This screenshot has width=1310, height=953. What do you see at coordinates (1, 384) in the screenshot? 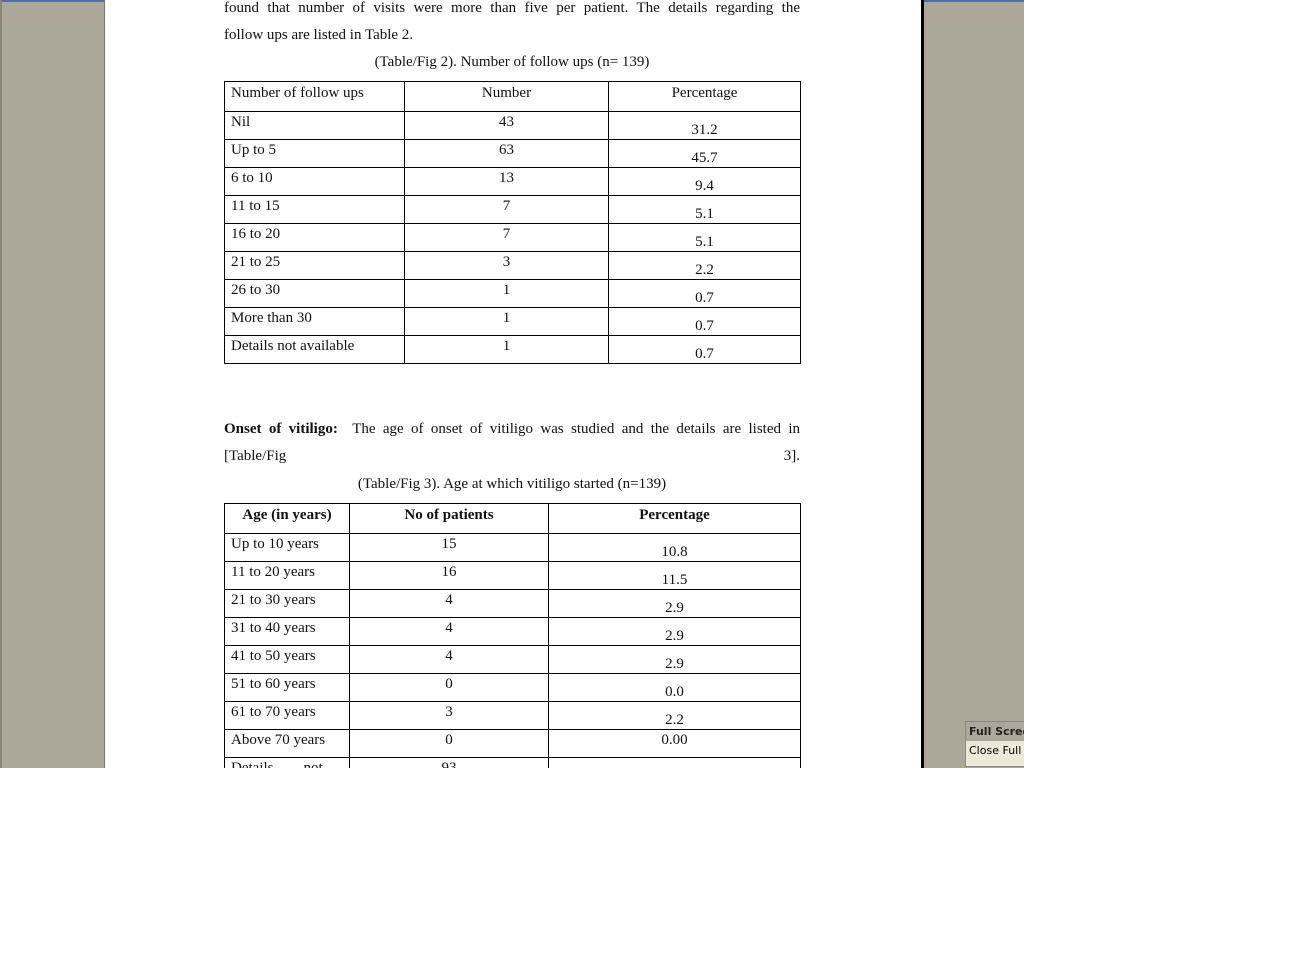
I see `window-left-border` at bounding box center [1, 384].